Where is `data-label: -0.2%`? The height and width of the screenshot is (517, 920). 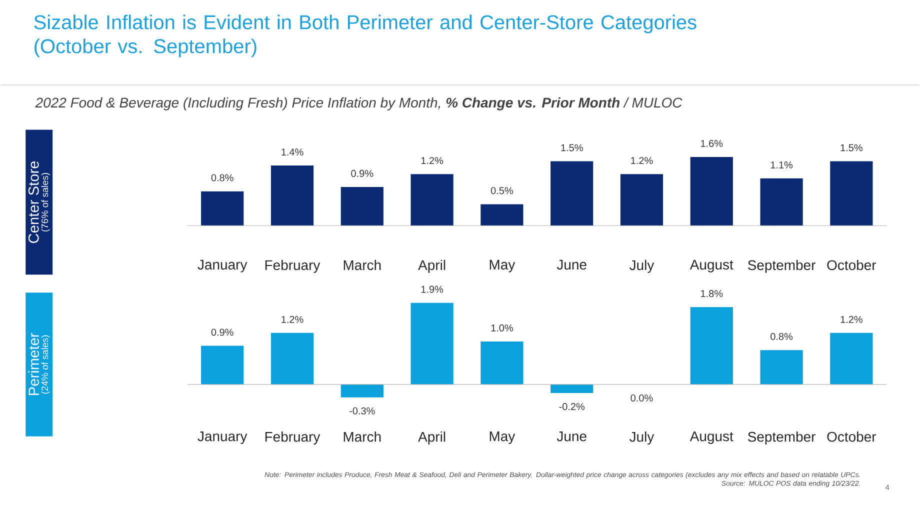
data-label: -0.2% is located at coordinates (572, 406).